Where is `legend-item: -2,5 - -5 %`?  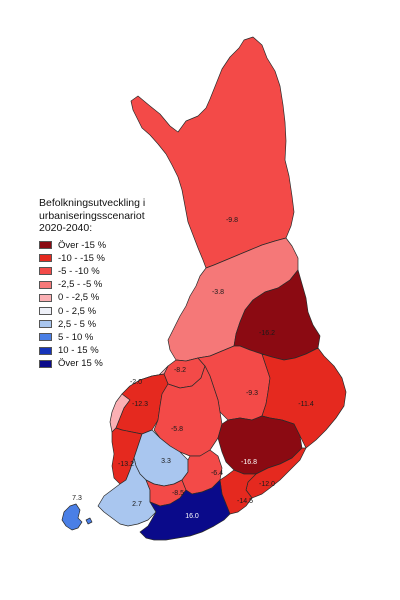 legend-item: -2,5 - -5 % is located at coordinates (106, 284).